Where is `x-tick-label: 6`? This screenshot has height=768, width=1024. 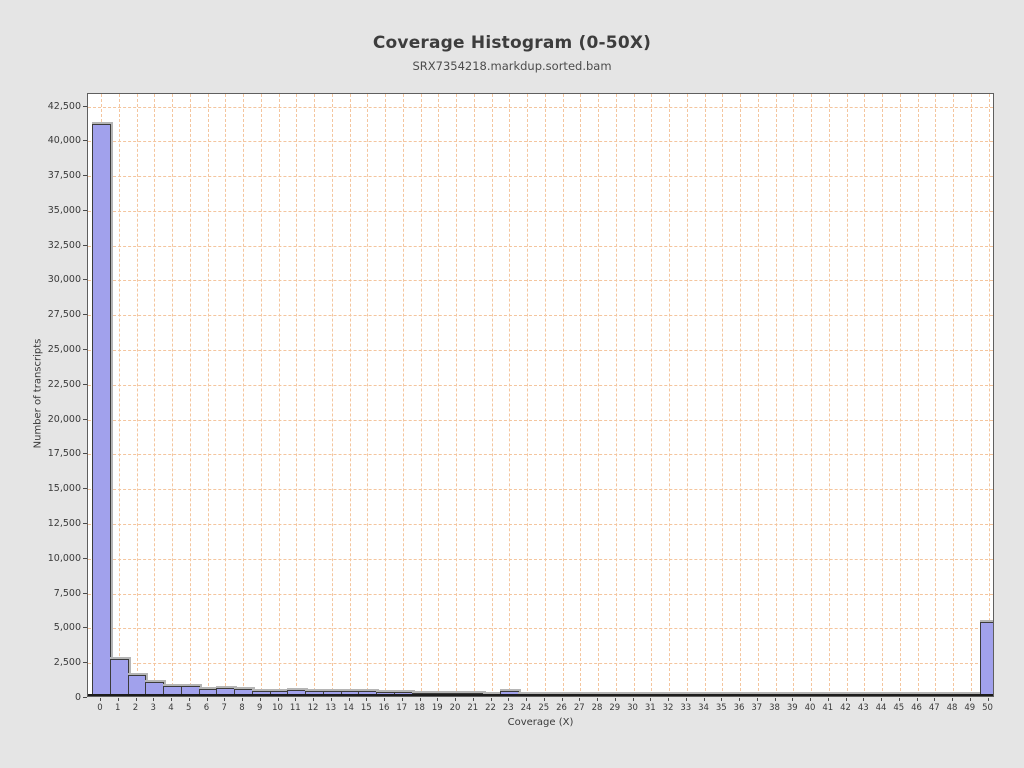 x-tick-label: 6 is located at coordinates (206, 708).